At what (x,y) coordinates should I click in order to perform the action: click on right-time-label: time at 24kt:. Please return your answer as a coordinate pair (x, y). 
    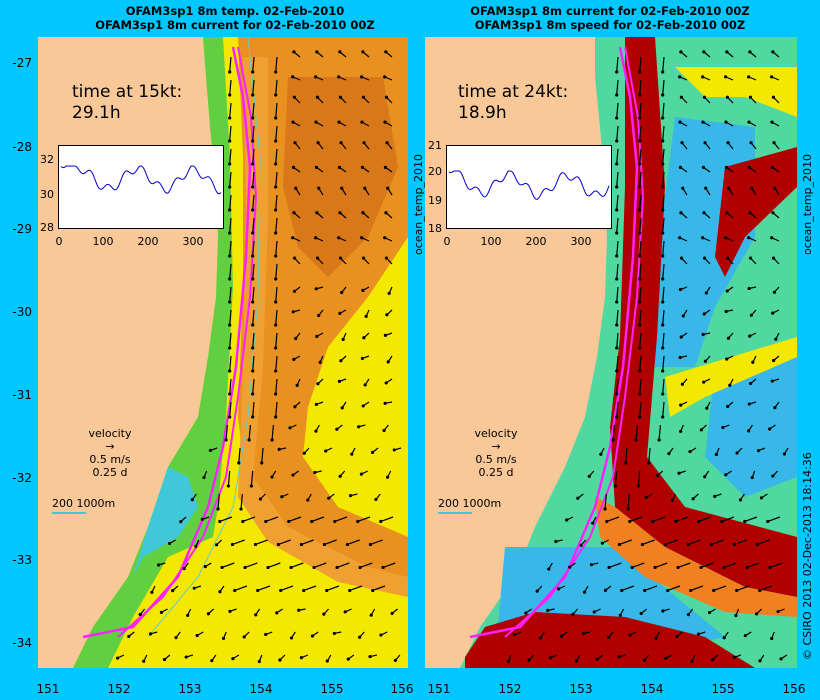
    Looking at the image, I should click on (513, 92).